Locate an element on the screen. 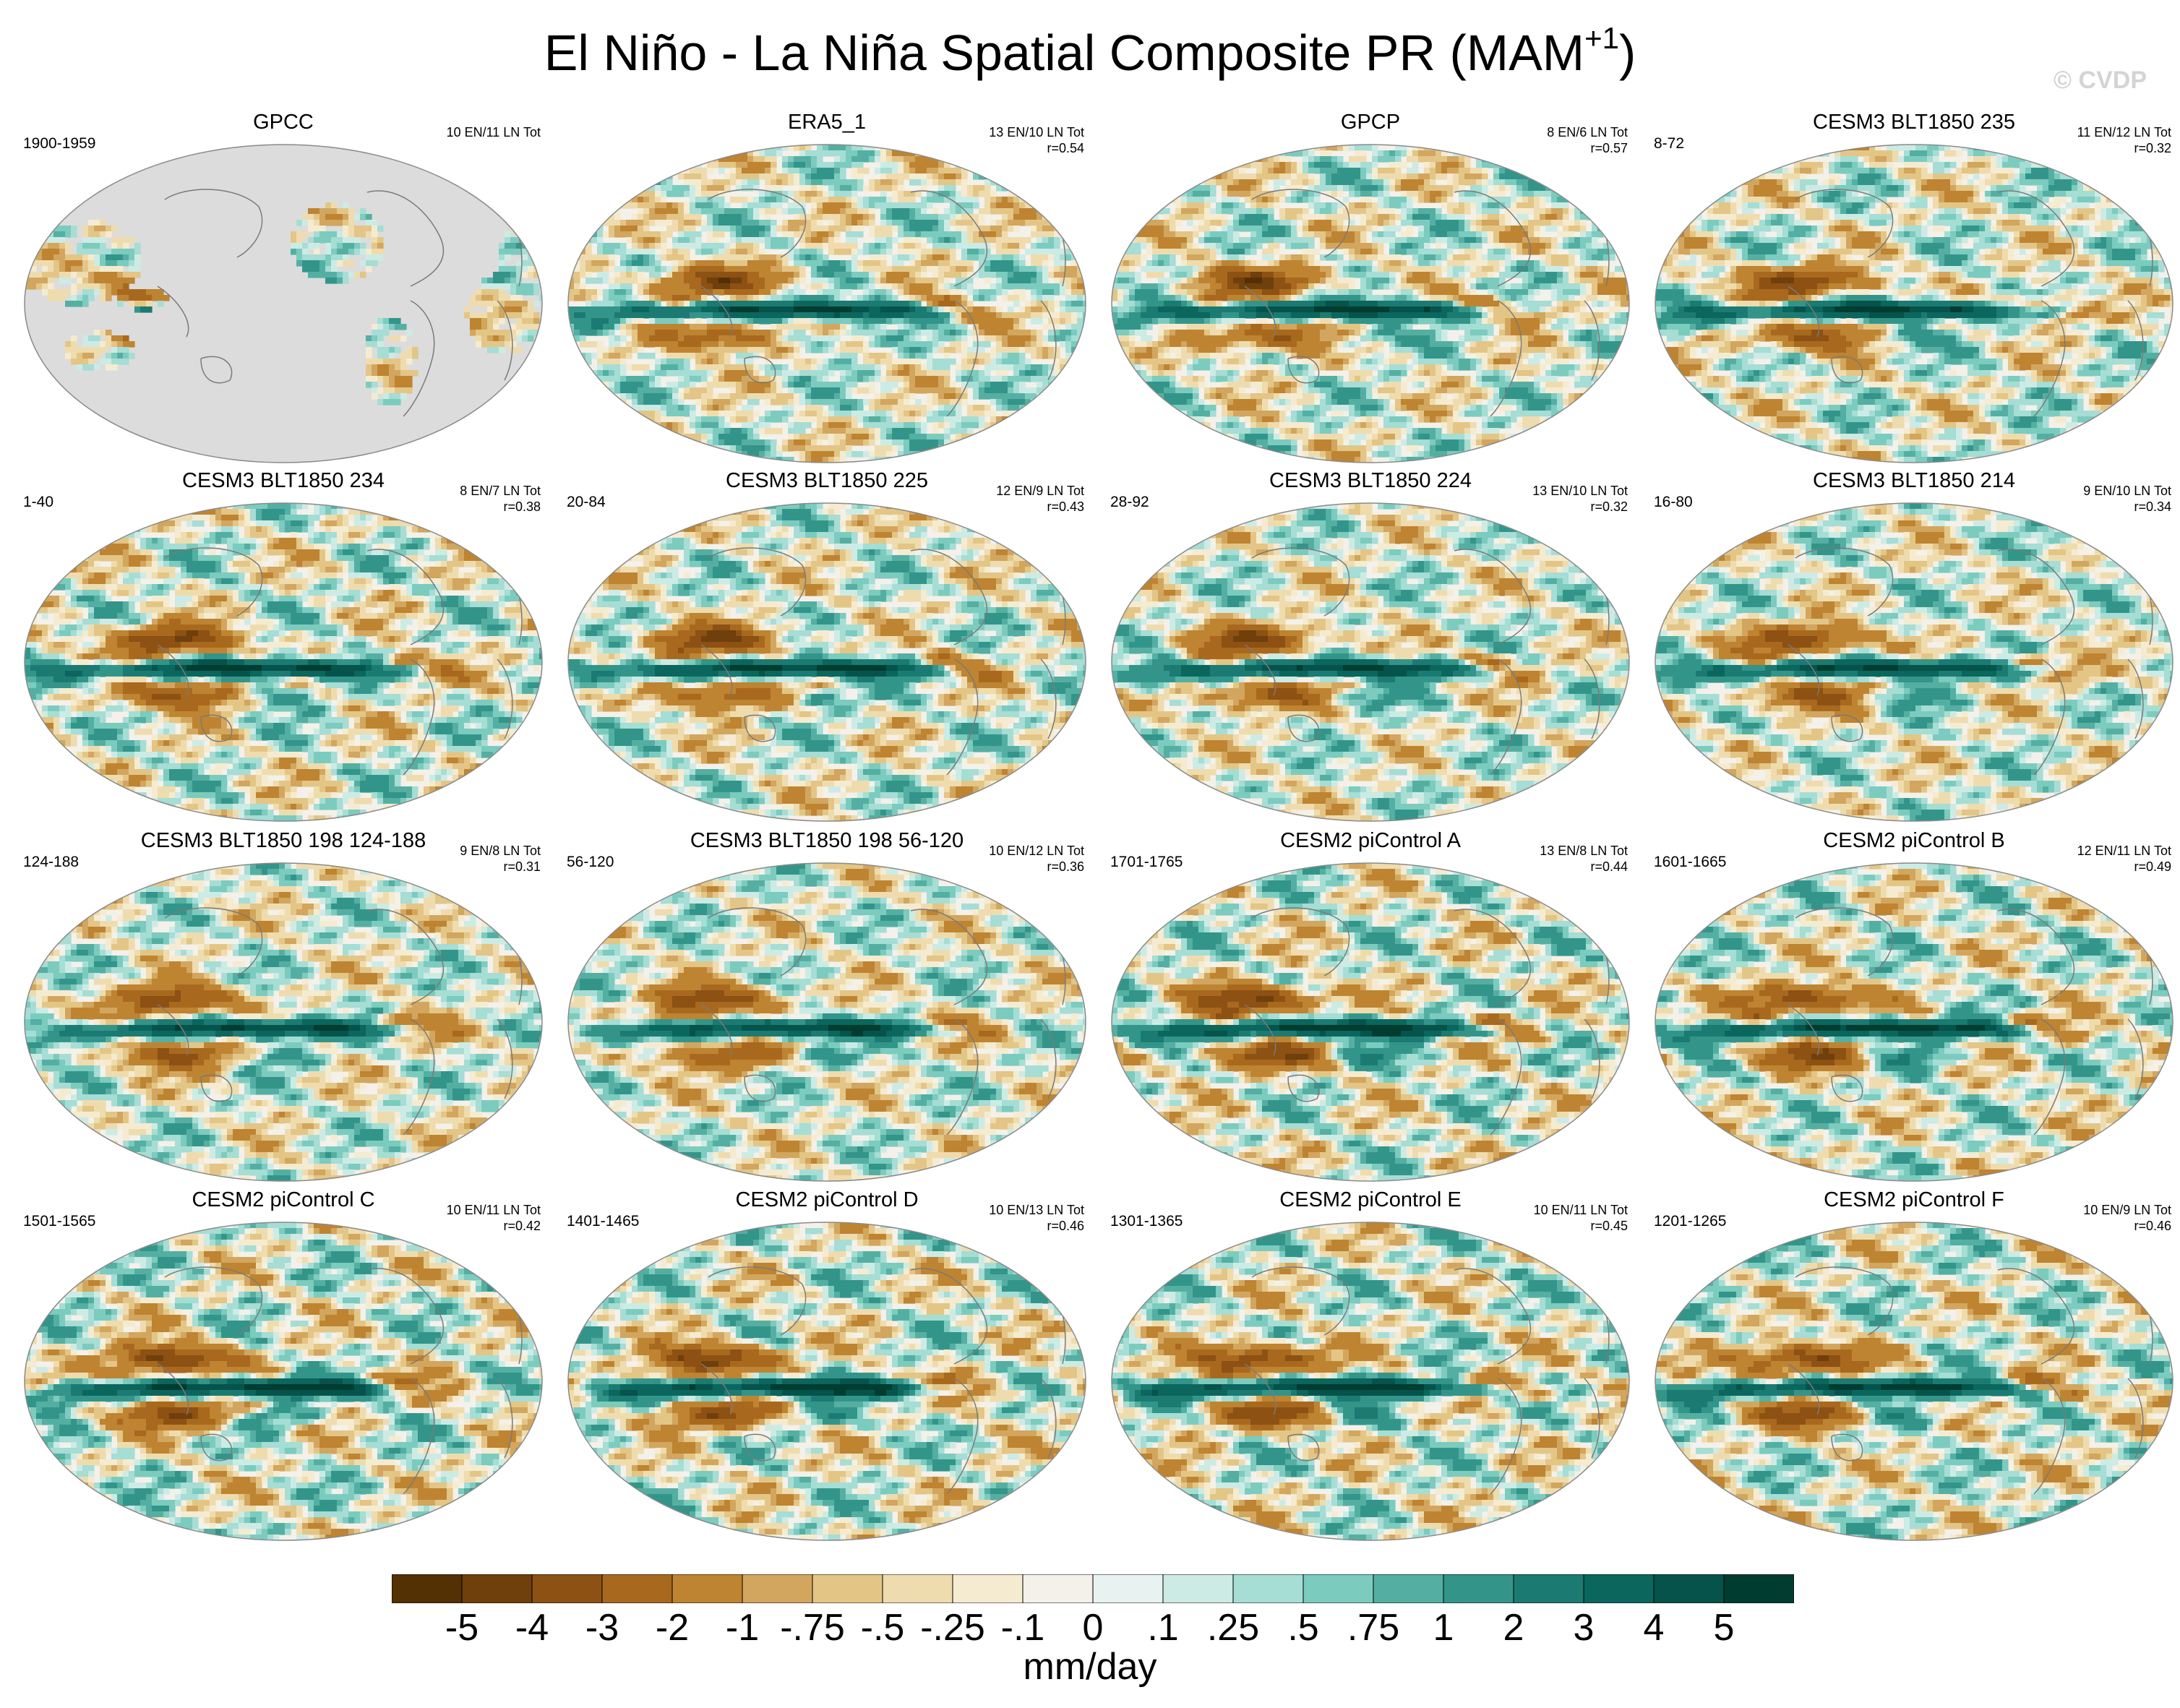 This screenshot has height=1708, width=2180. colorbar-tick-label: 1 is located at coordinates (1443, 1627).